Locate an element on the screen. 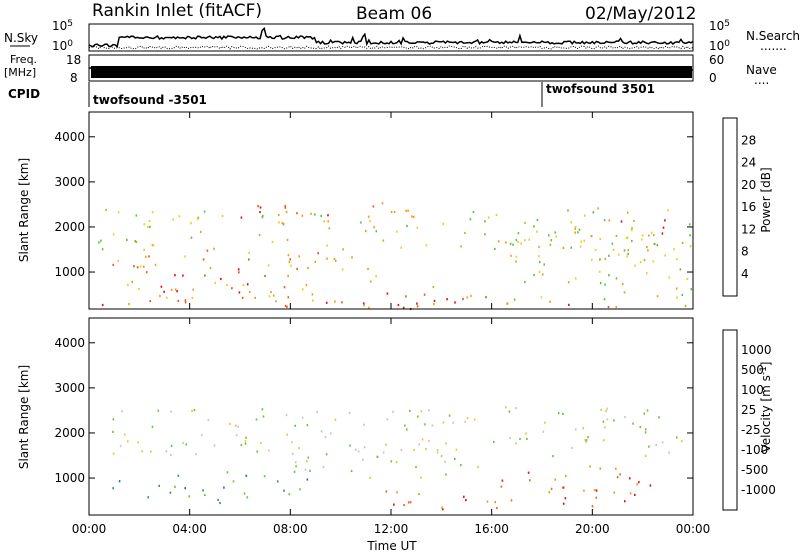 This screenshot has height=554, width=800. cpid-segment-0: twofsound -3501 is located at coordinates (150, 100).